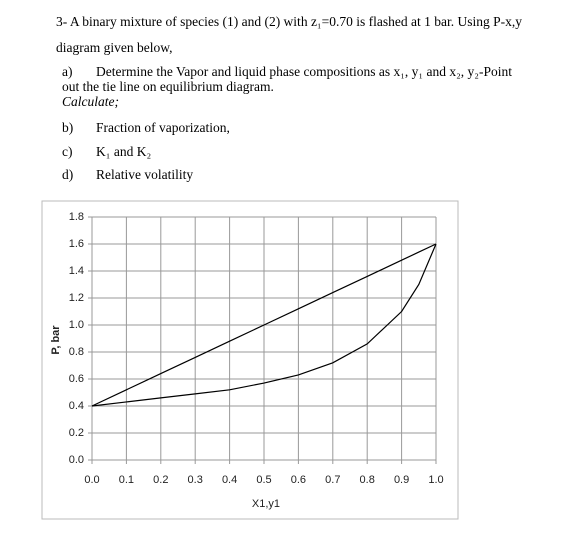 The image size is (574, 553). I want to click on x-tick-label: 1.0, so click(435, 480).